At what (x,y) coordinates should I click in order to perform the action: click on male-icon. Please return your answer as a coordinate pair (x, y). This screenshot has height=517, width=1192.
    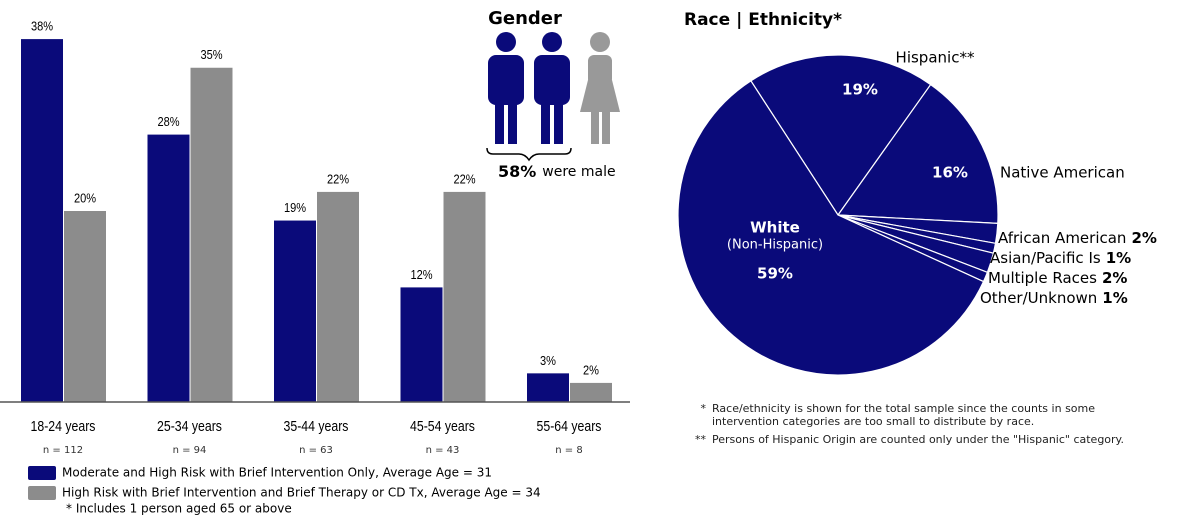
    Looking at the image, I should click on (529, 88).